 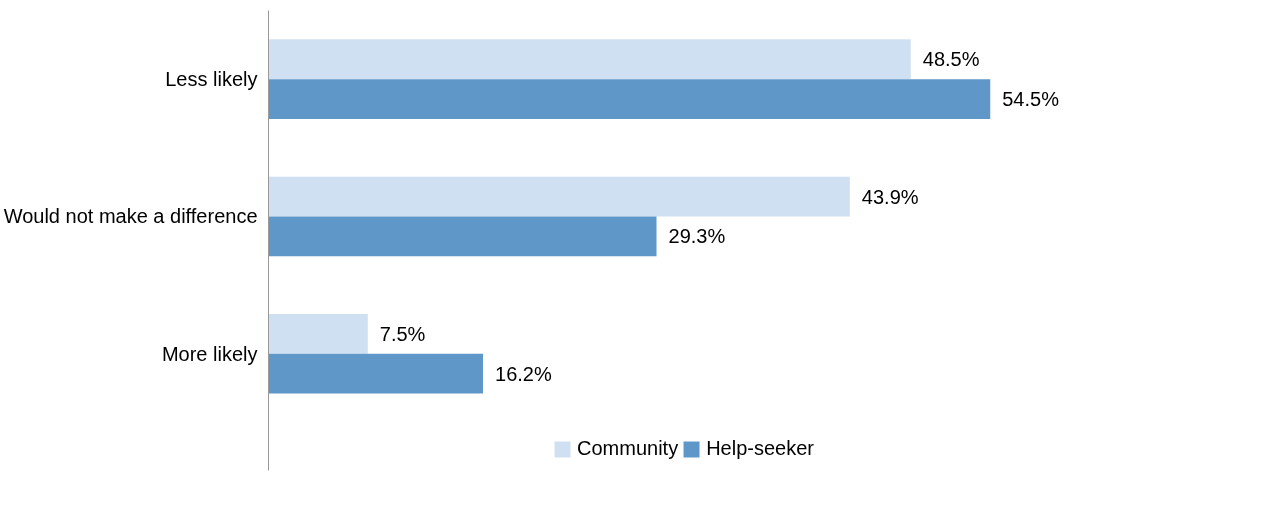 What do you see at coordinates (209, 353) in the screenshot?
I see `y-tick-label: More likely` at bounding box center [209, 353].